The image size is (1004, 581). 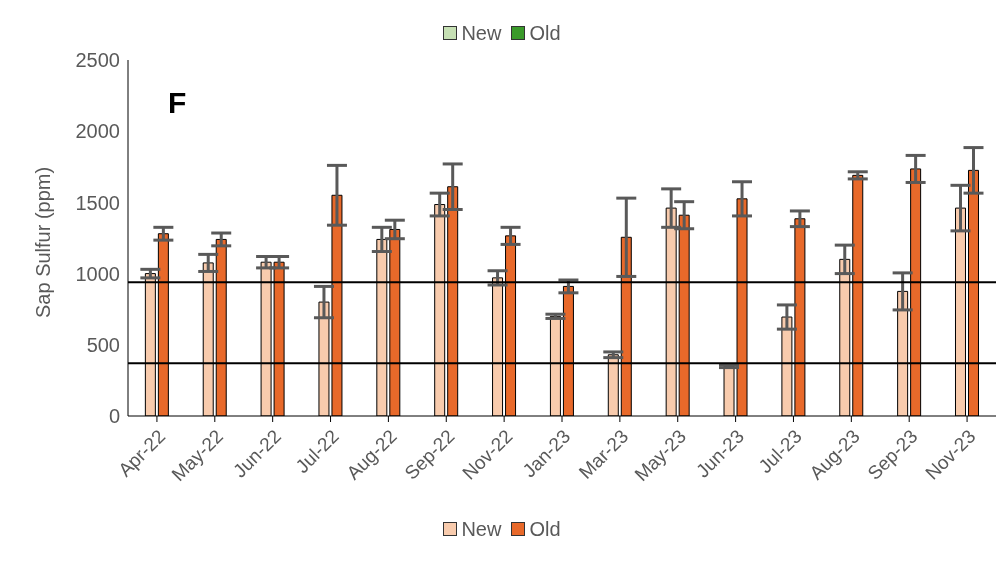 What do you see at coordinates (43, 242) in the screenshot?
I see `y-axis-title: Sap Sulfur (ppm)` at bounding box center [43, 242].